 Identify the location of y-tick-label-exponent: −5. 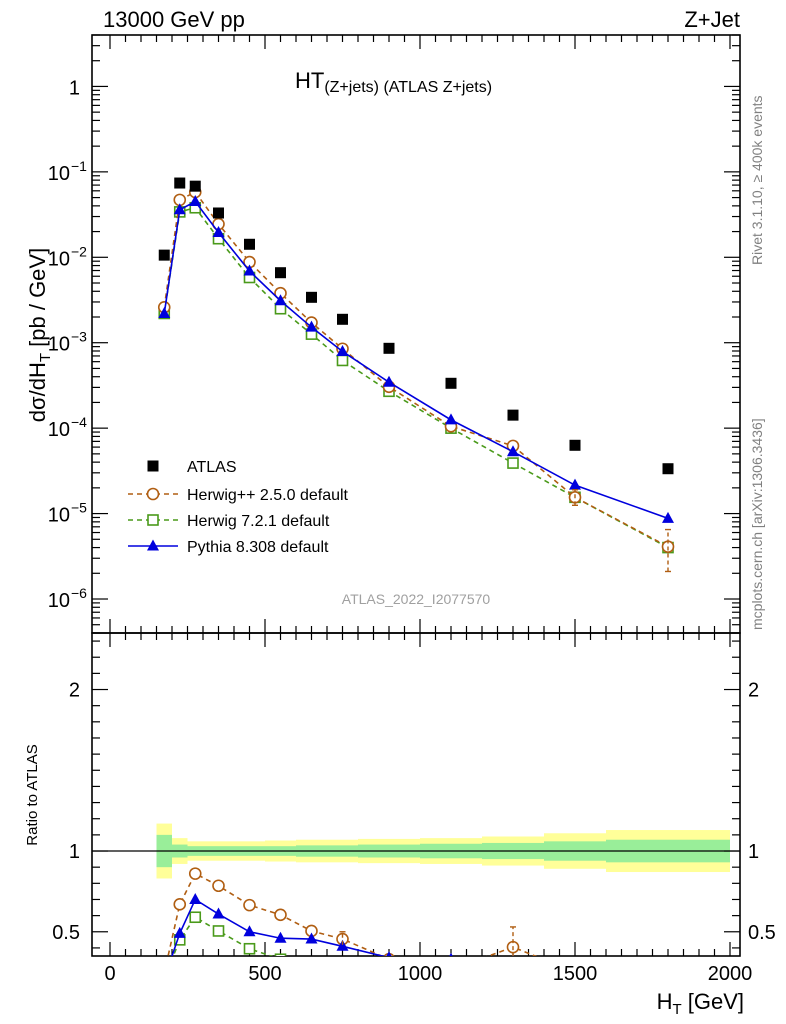
(79, 508).